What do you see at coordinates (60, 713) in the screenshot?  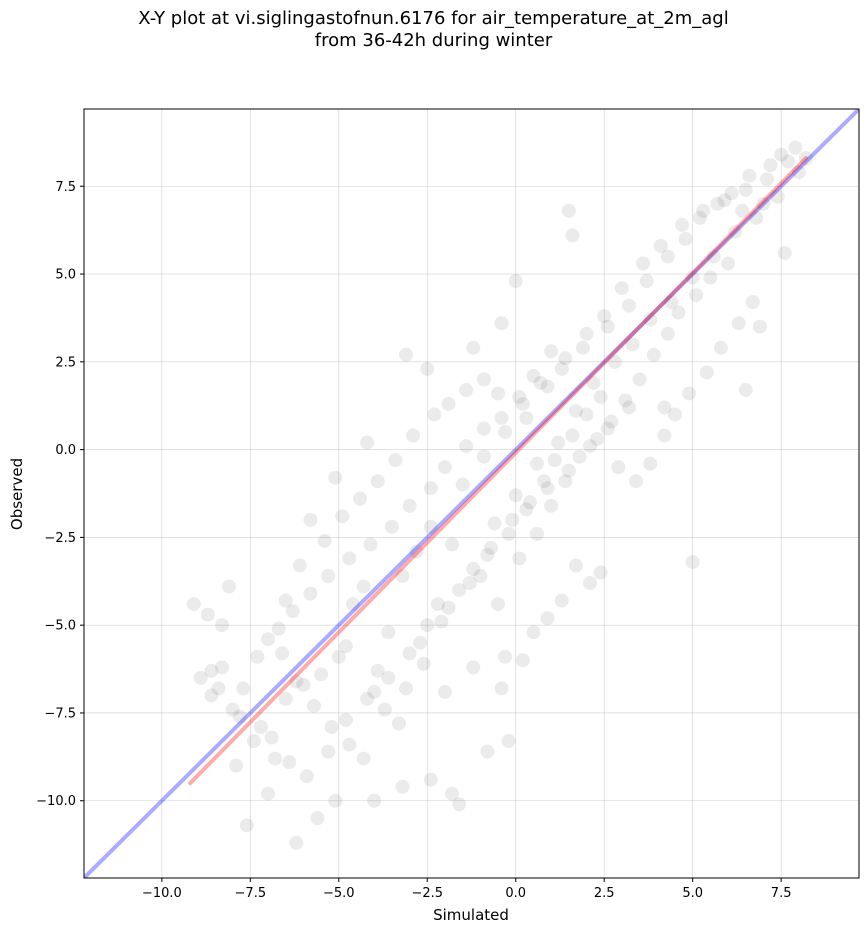 I see `y-tick-label: −7.5` at bounding box center [60, 713].